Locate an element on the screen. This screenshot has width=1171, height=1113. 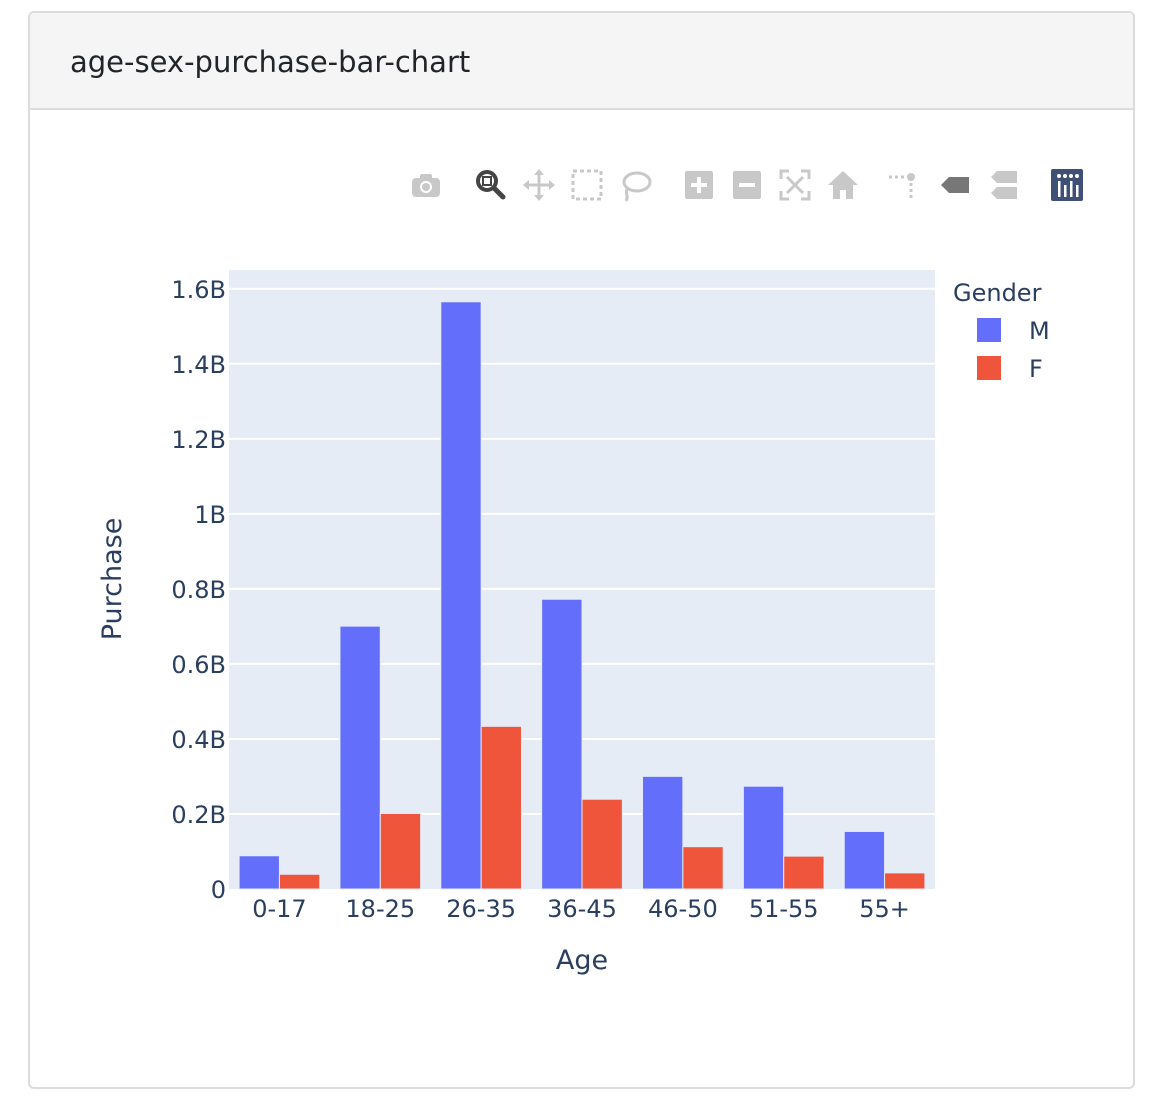
box-select-icon is located at coordinates (587, 185).